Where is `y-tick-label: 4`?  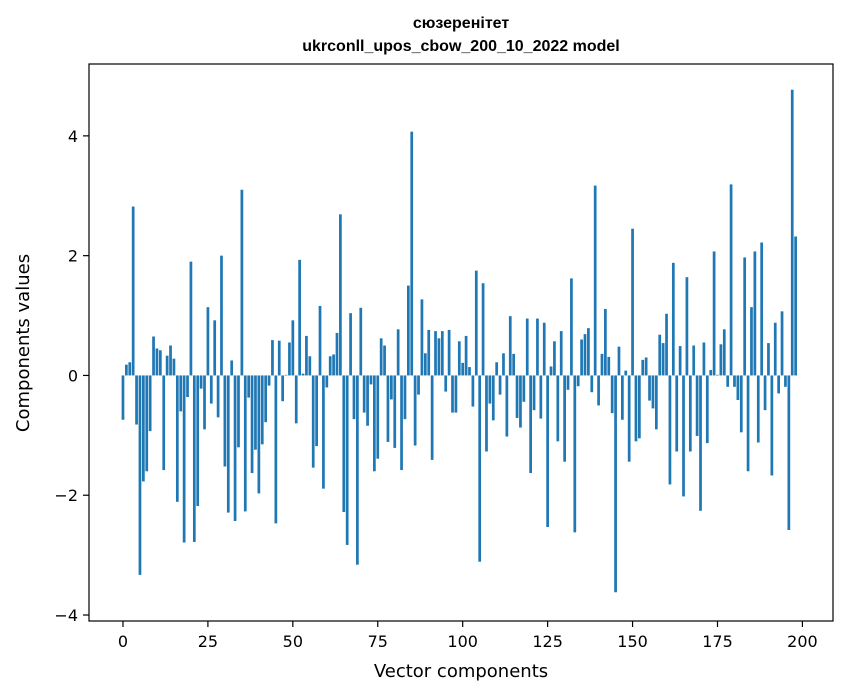
y-tick-label: 4 is located at coordinates (73, 136).